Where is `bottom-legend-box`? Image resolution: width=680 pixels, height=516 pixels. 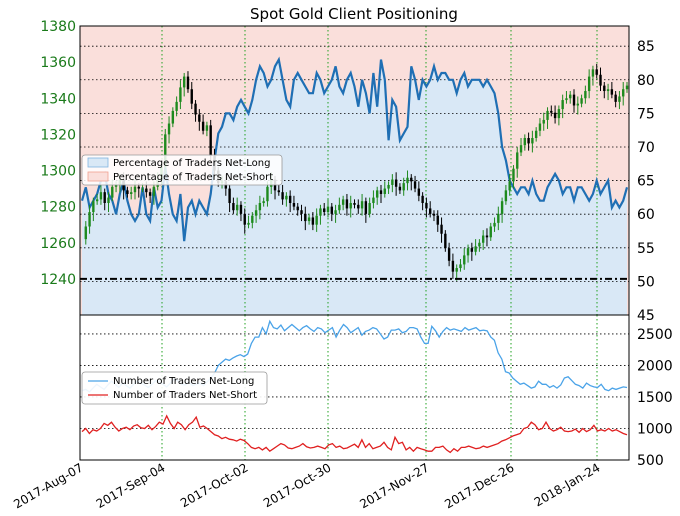
bottom-legend-box is located at coordinates (174, 388).